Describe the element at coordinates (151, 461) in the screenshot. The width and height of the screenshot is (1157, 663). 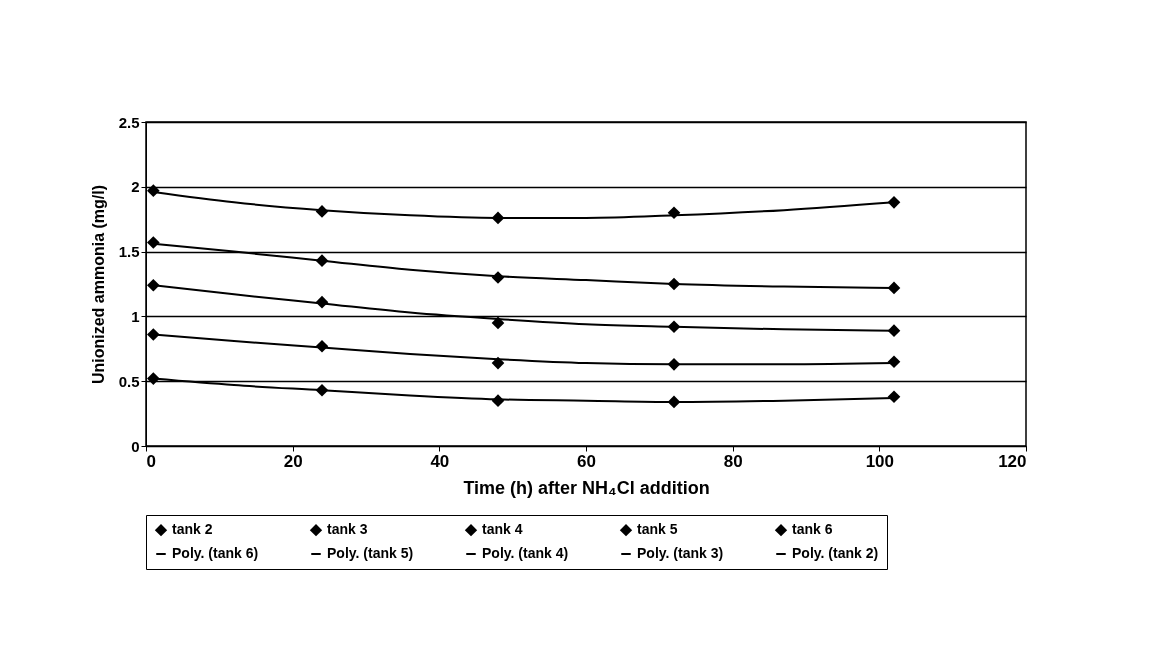
I see `x-tick-label: 0` at that location.